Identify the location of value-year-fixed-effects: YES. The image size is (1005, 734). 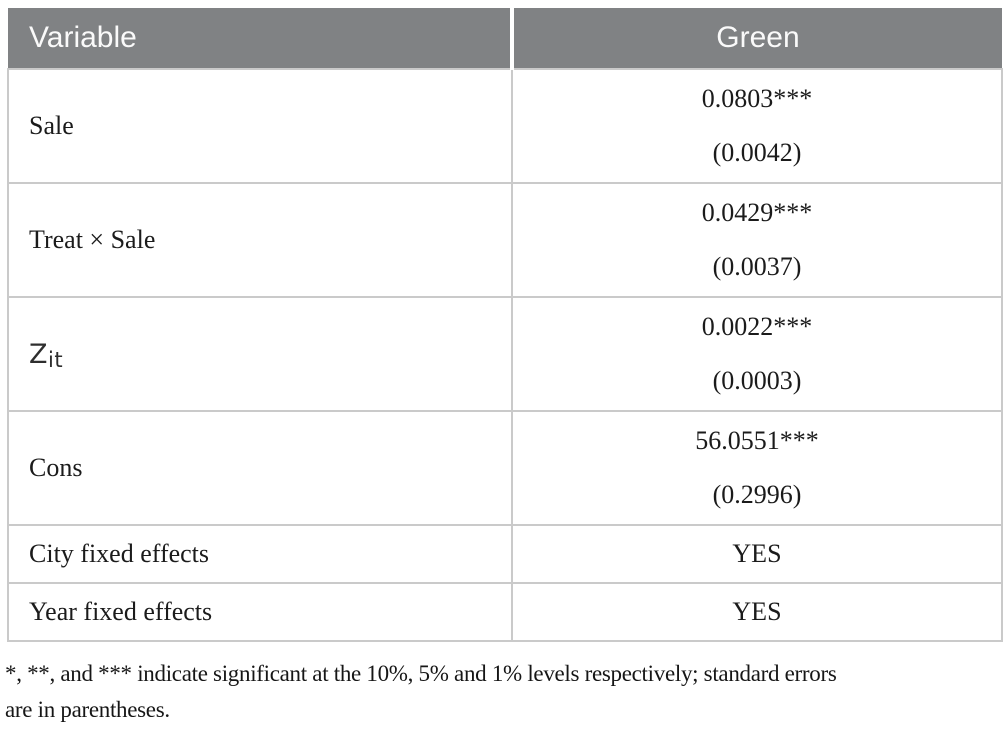
(757, 612).